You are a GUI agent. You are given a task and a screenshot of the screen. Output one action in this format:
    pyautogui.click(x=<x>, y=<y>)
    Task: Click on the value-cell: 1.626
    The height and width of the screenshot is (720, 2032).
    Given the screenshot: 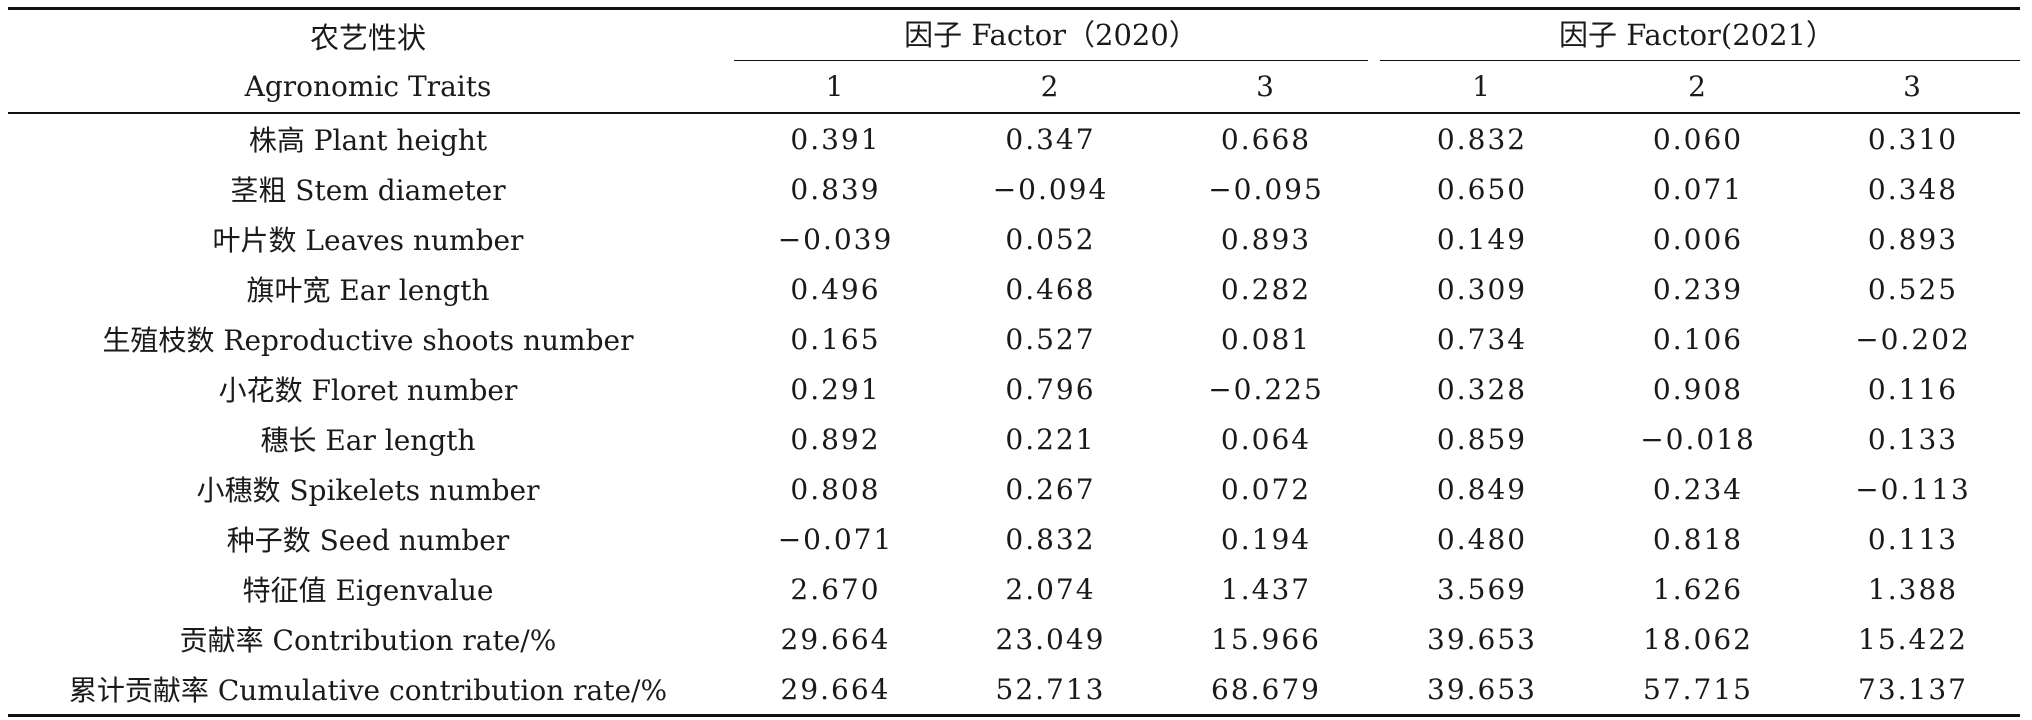 What is the action you would take?
    pyautogui.click(x=1698, y=589)
    